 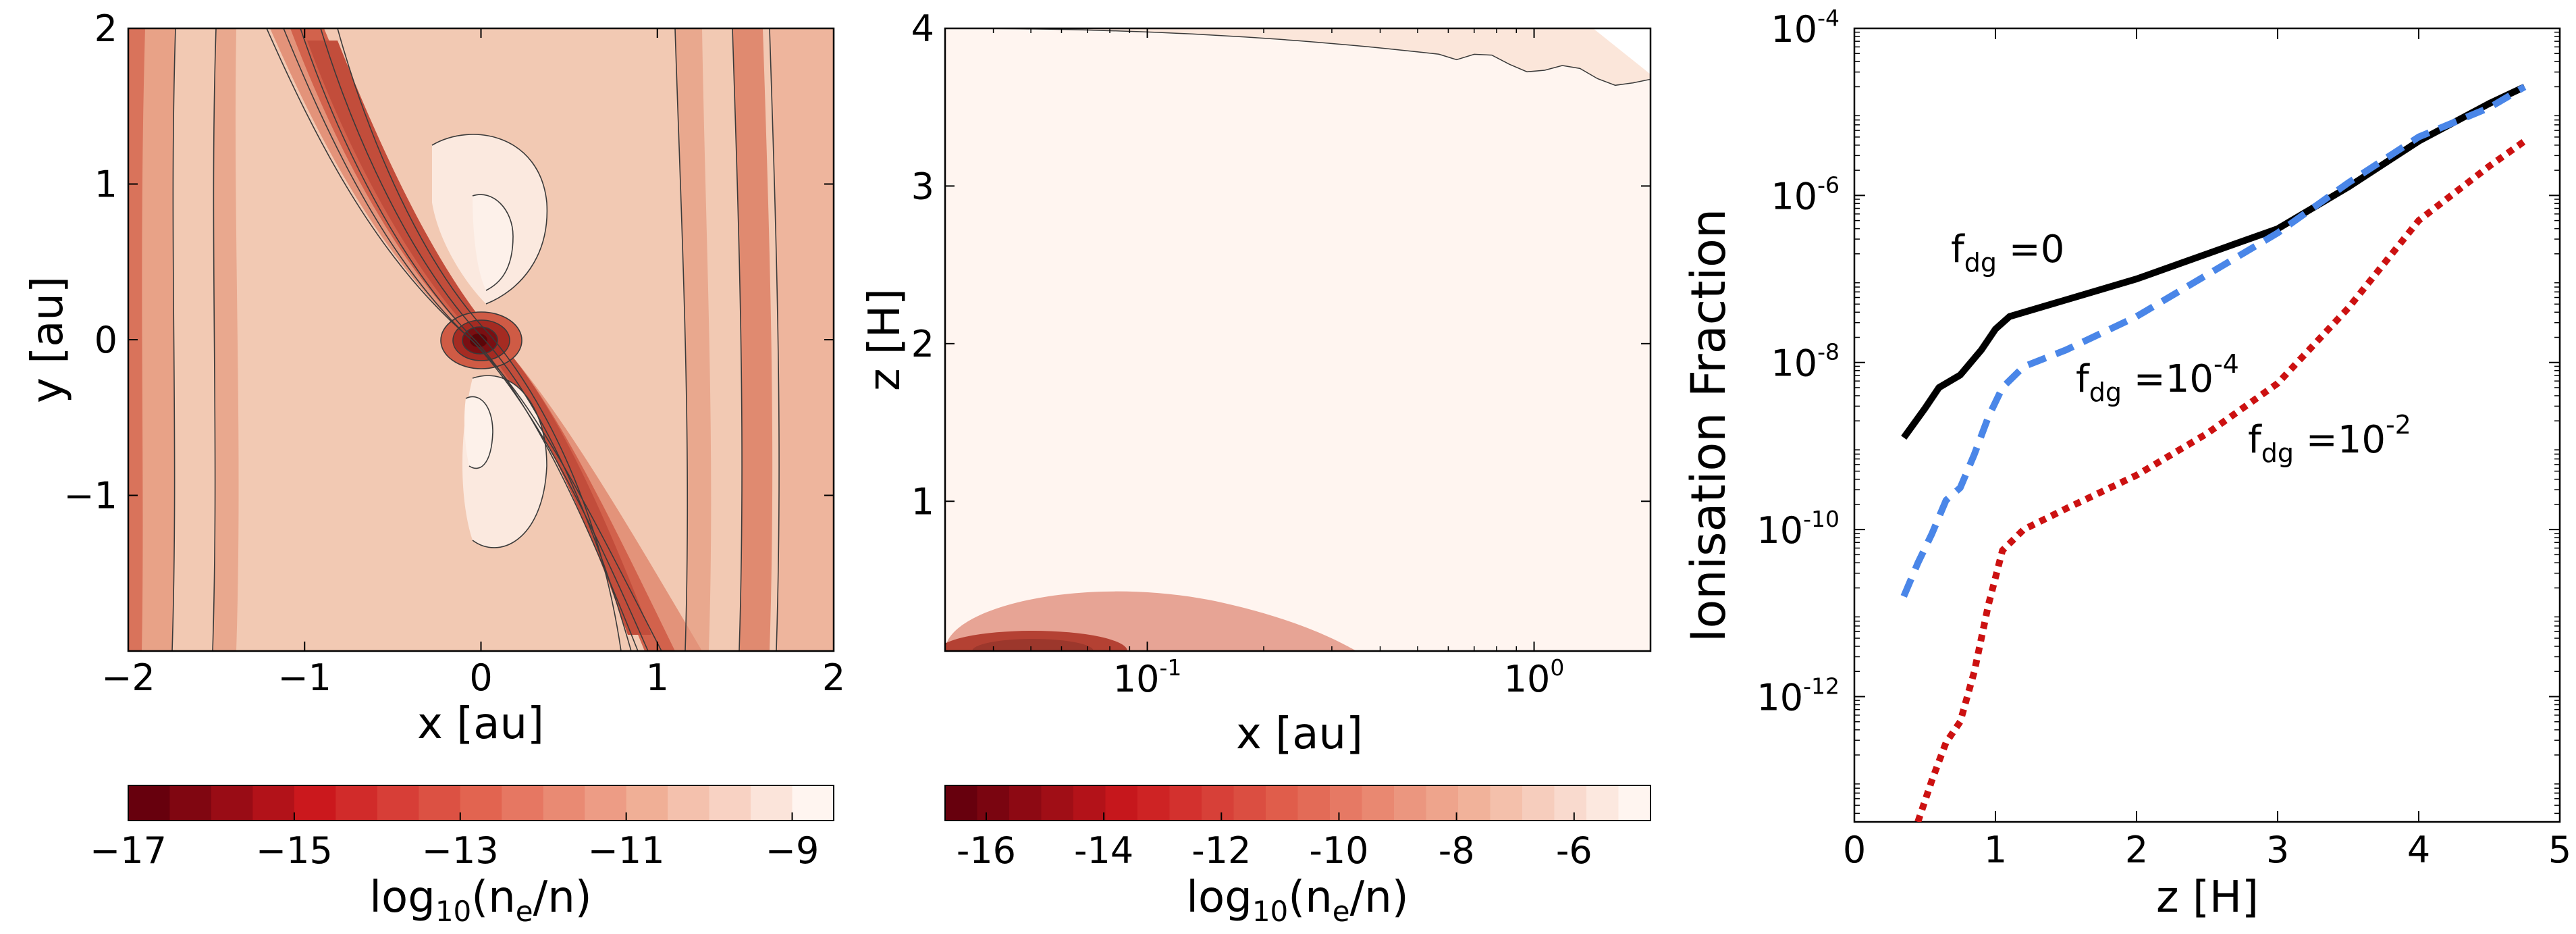 I want to click on left-colorbar-tick-label: −11, so click(x=626, y=850).